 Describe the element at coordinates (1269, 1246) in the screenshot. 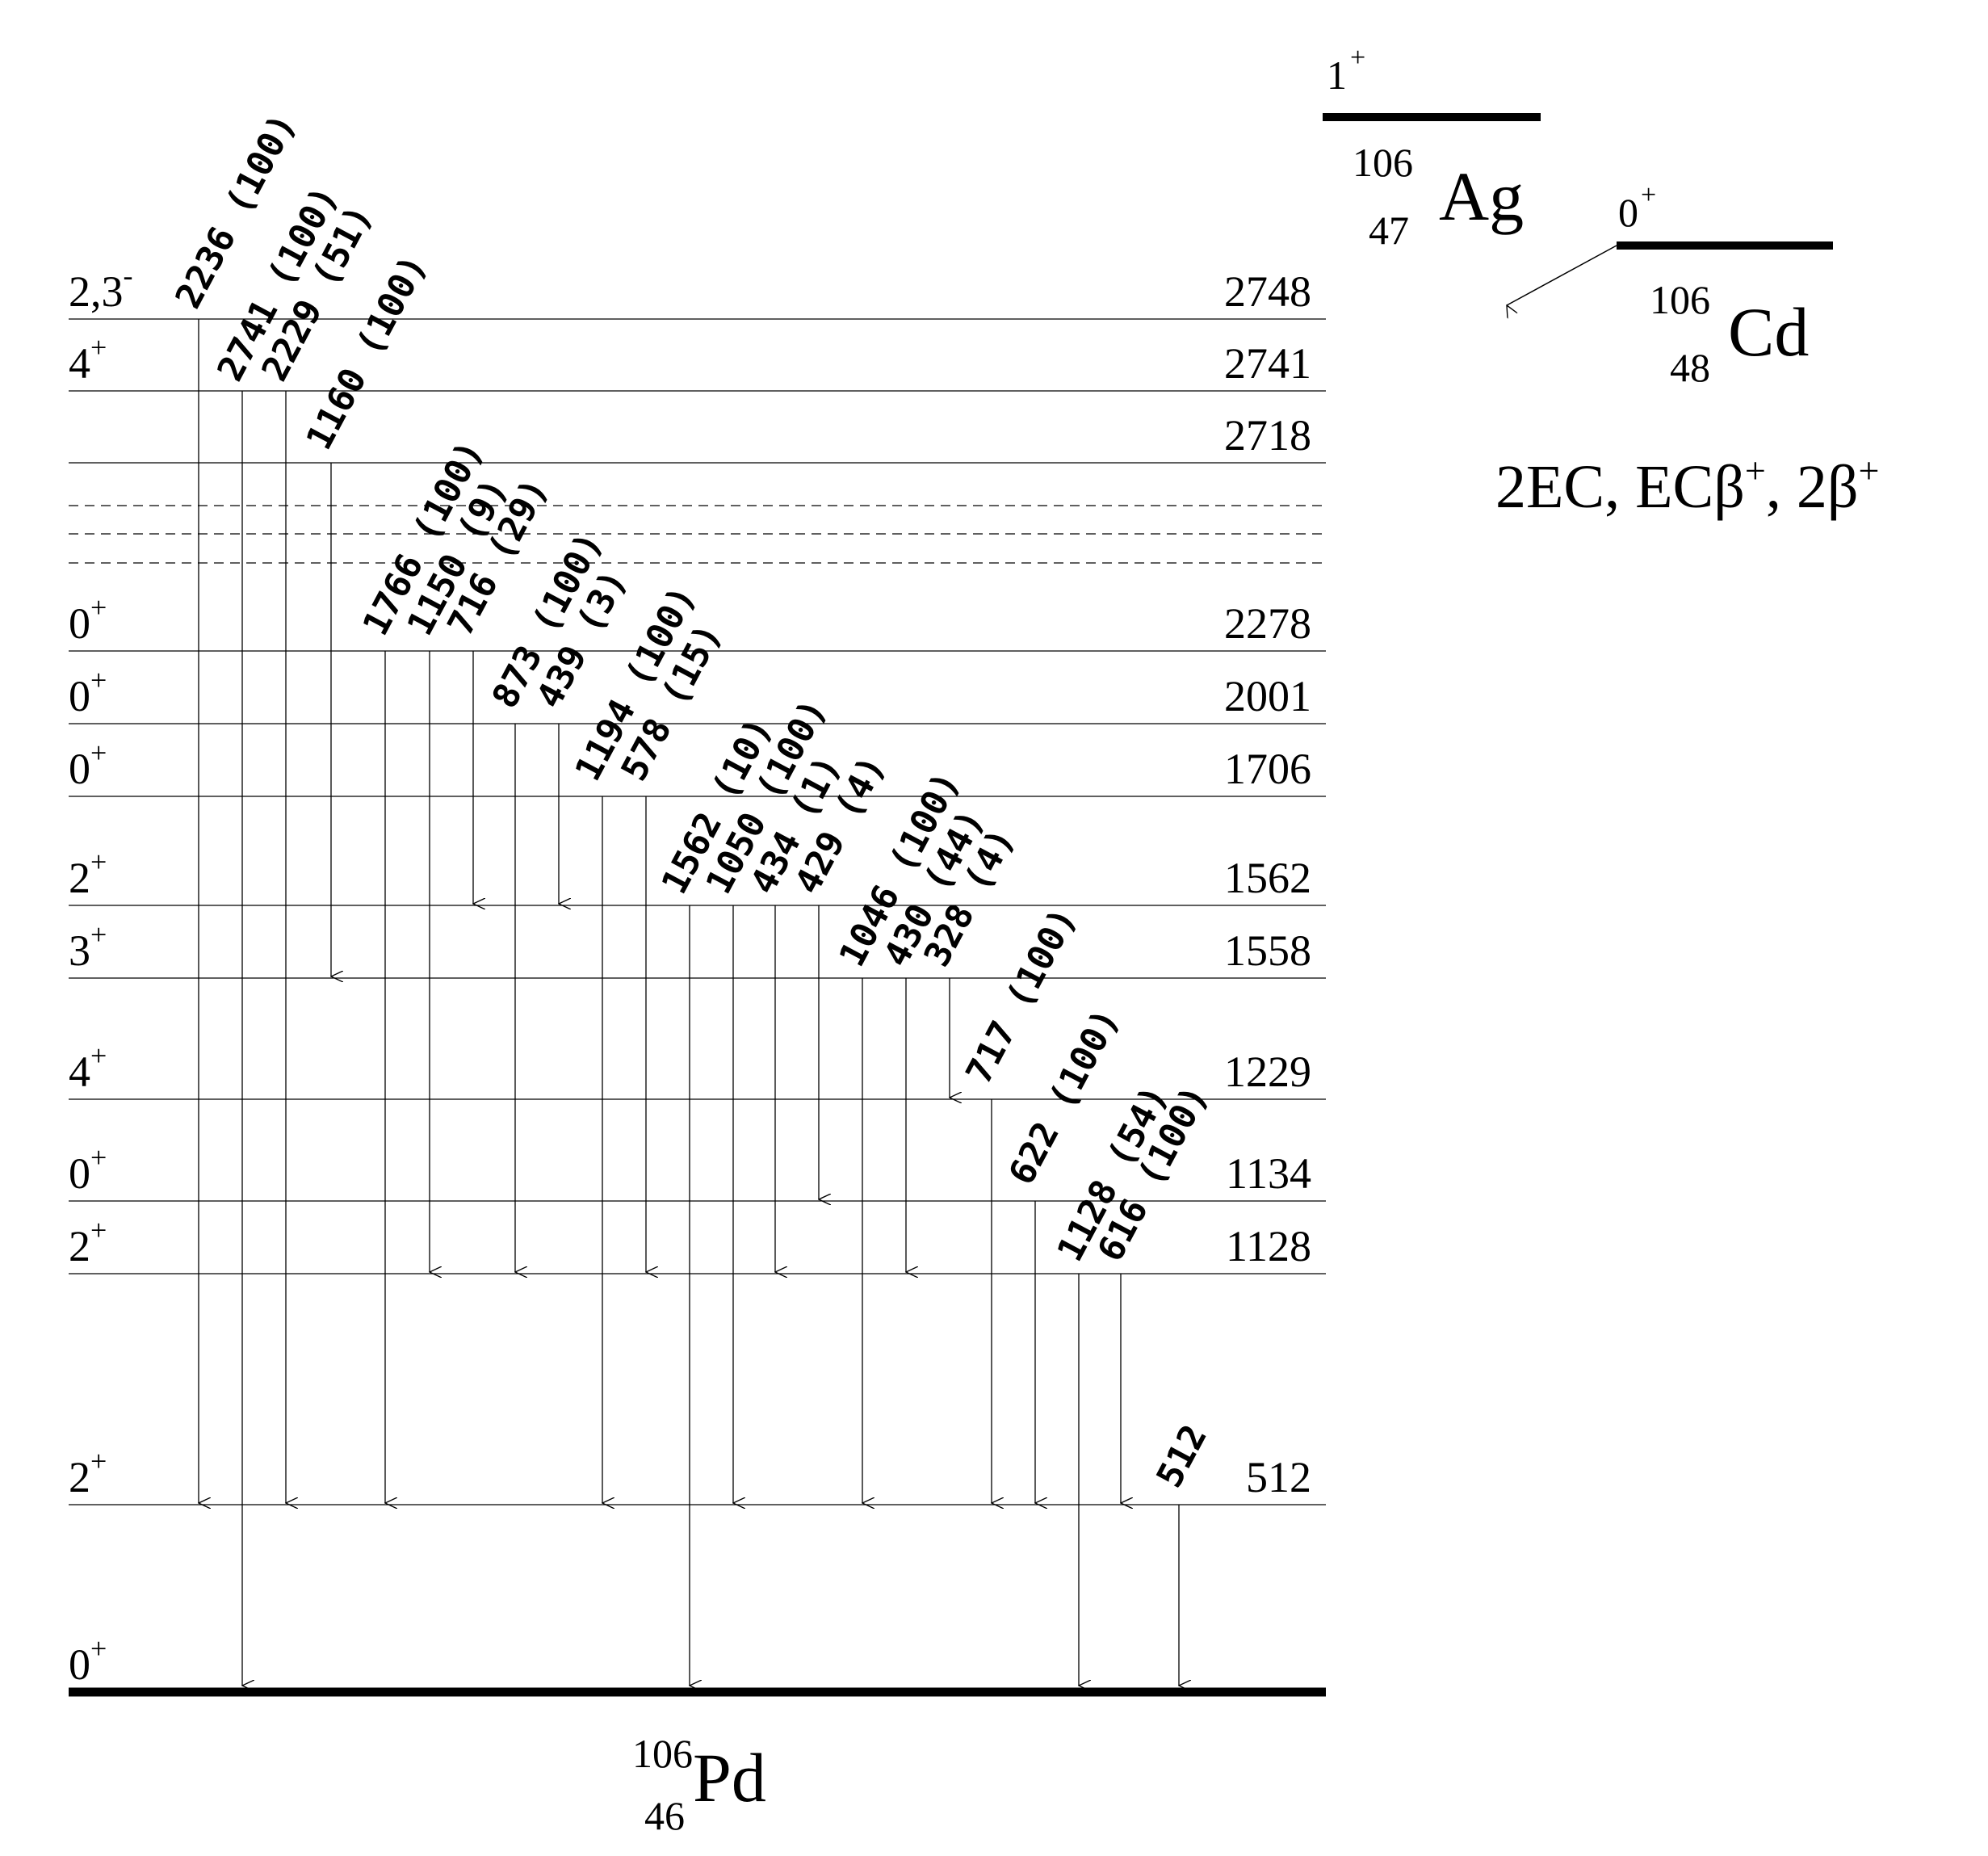

I see `level-energy-label: 1128` at that location.